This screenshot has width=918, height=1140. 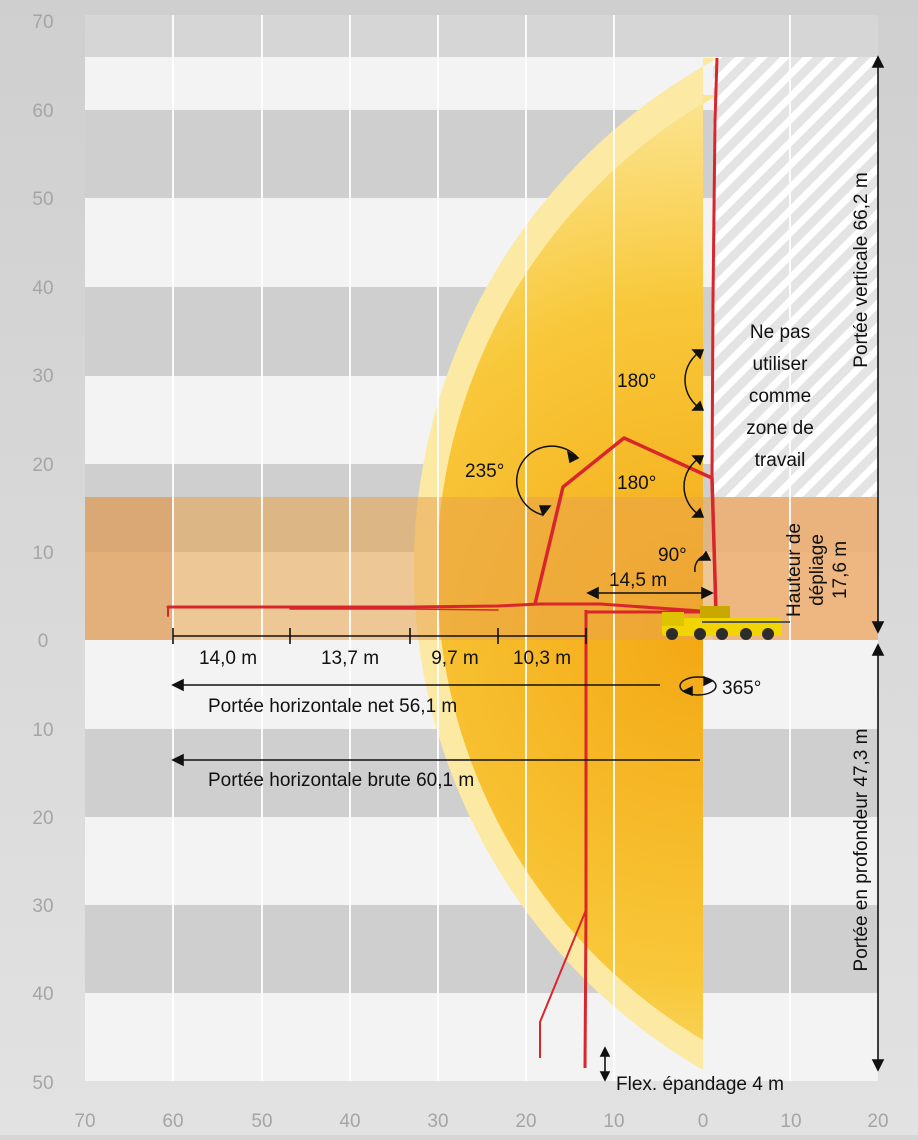 I want to click on x-tick: 60, so click(x=172, y=1121).